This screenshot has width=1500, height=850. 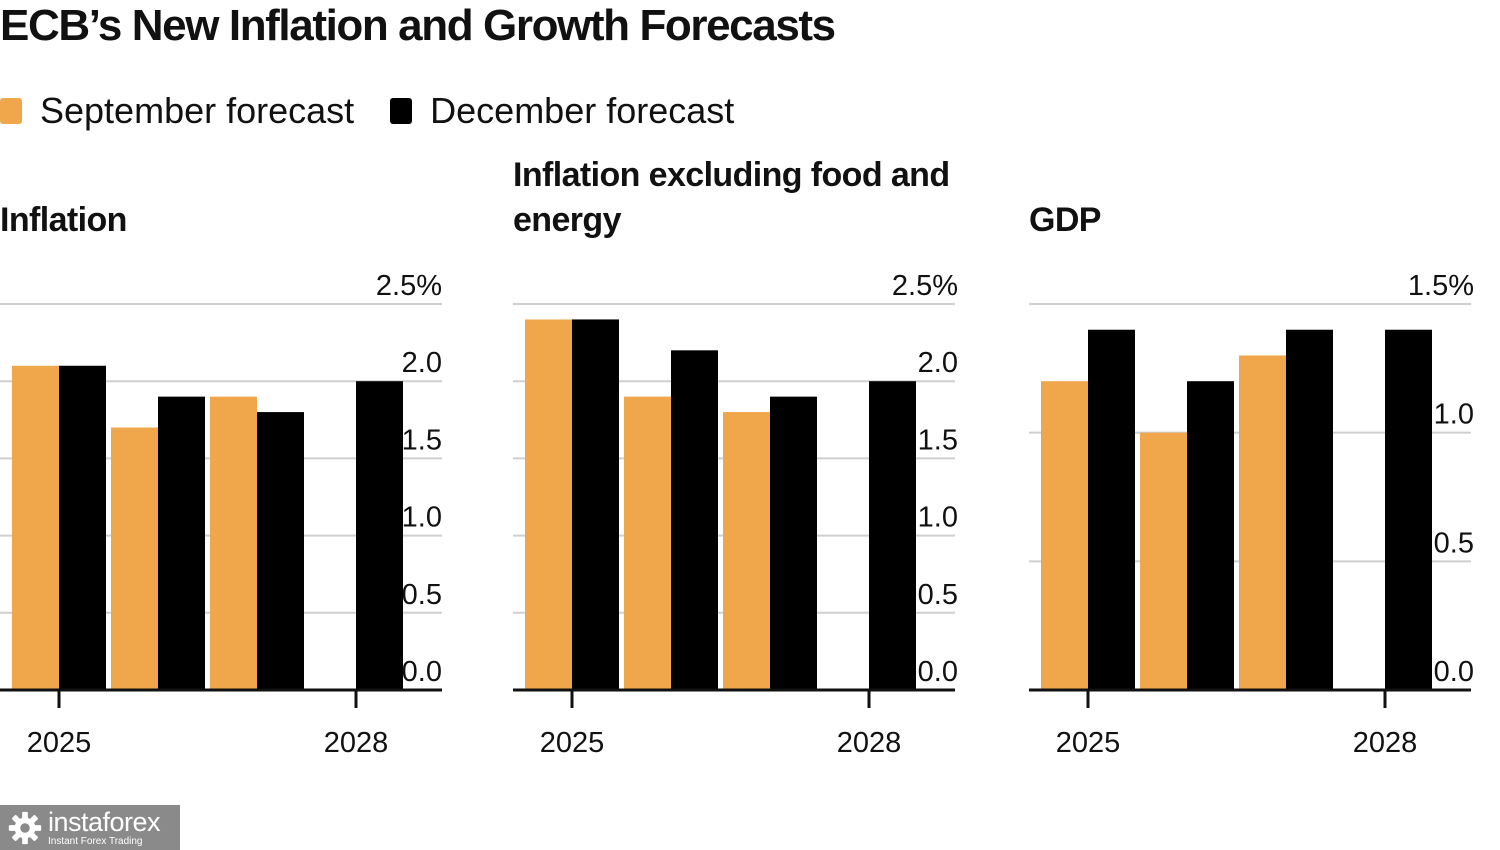 What do you see at coordinates (582, 110) in the screenshot?
I see `legend-label-december: December forecast` at bounding box center [582, 110].